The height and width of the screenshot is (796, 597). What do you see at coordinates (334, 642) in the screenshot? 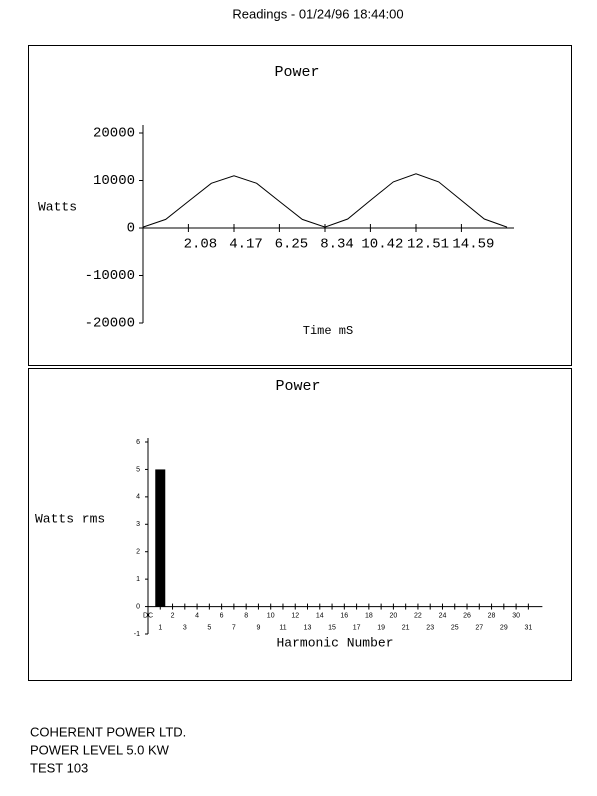
I see `x-axis-label: Harmonic Number` at bounding box center [334, 642].